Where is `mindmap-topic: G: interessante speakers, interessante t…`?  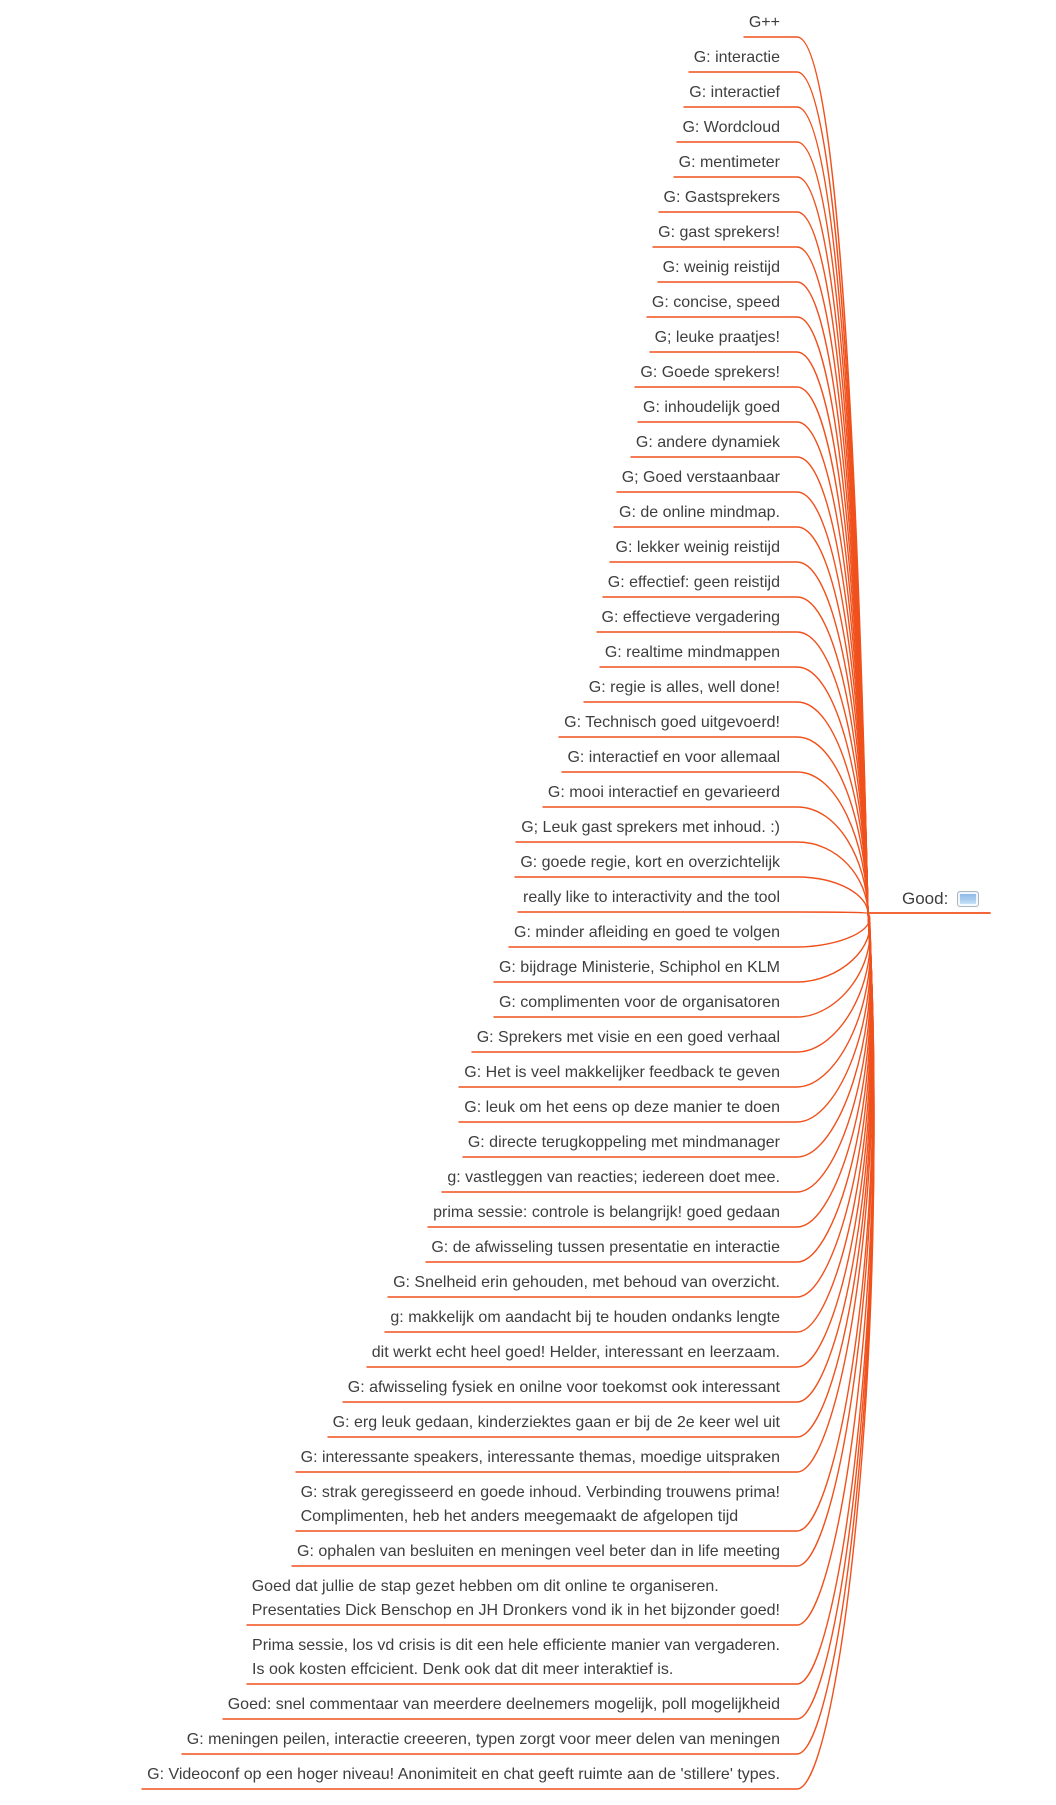 mindmap-topic: G: interessante speakers, interessante t… is located at coordinates (540, 1458).